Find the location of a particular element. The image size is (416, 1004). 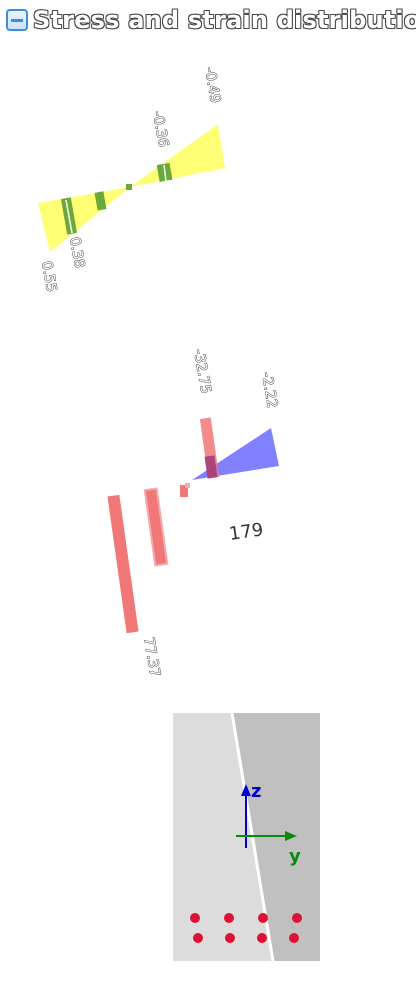

cross-section: z y is located at coordinates (246, 837).